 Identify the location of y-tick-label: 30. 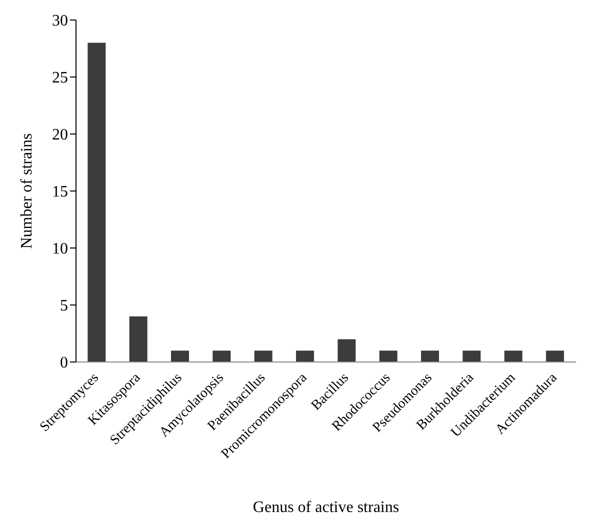
(60, 21).